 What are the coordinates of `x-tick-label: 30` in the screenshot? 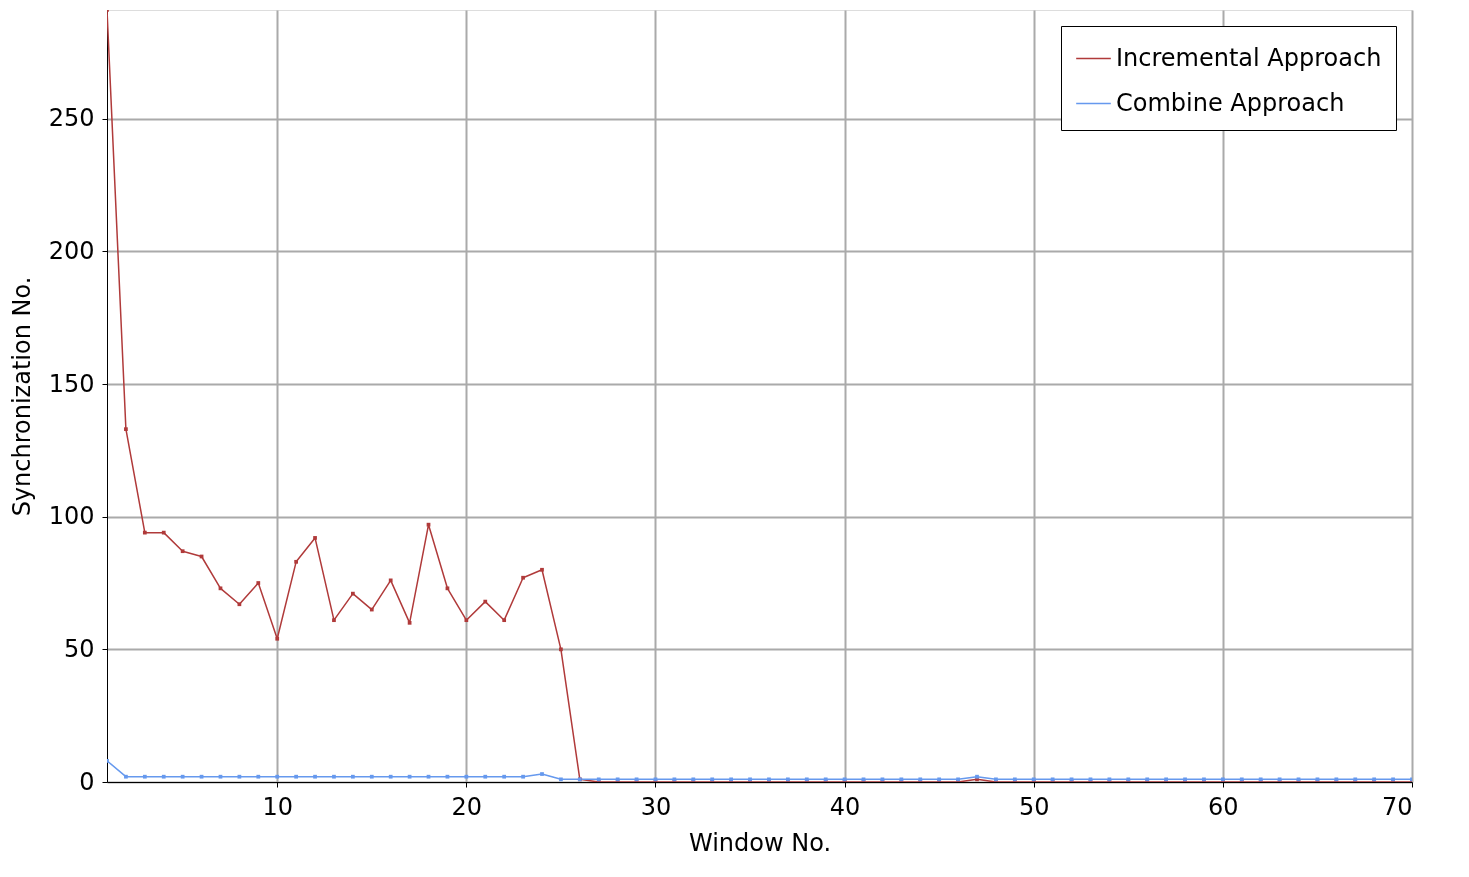 It's located at (656, 806).